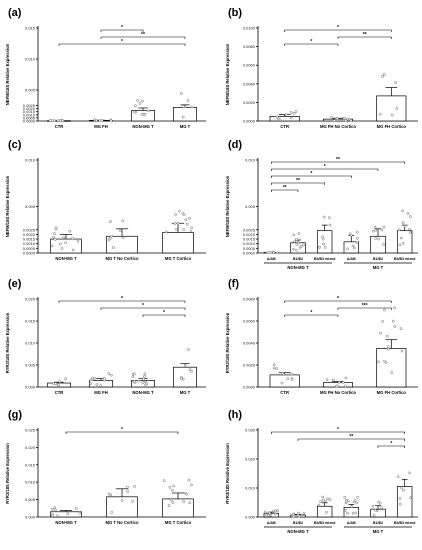  What do you see at coordinates (7, 206) in the screenshot?
I see `y-axis-label: NEFM/18S Relative Expression` at bounding box center [7, 206].